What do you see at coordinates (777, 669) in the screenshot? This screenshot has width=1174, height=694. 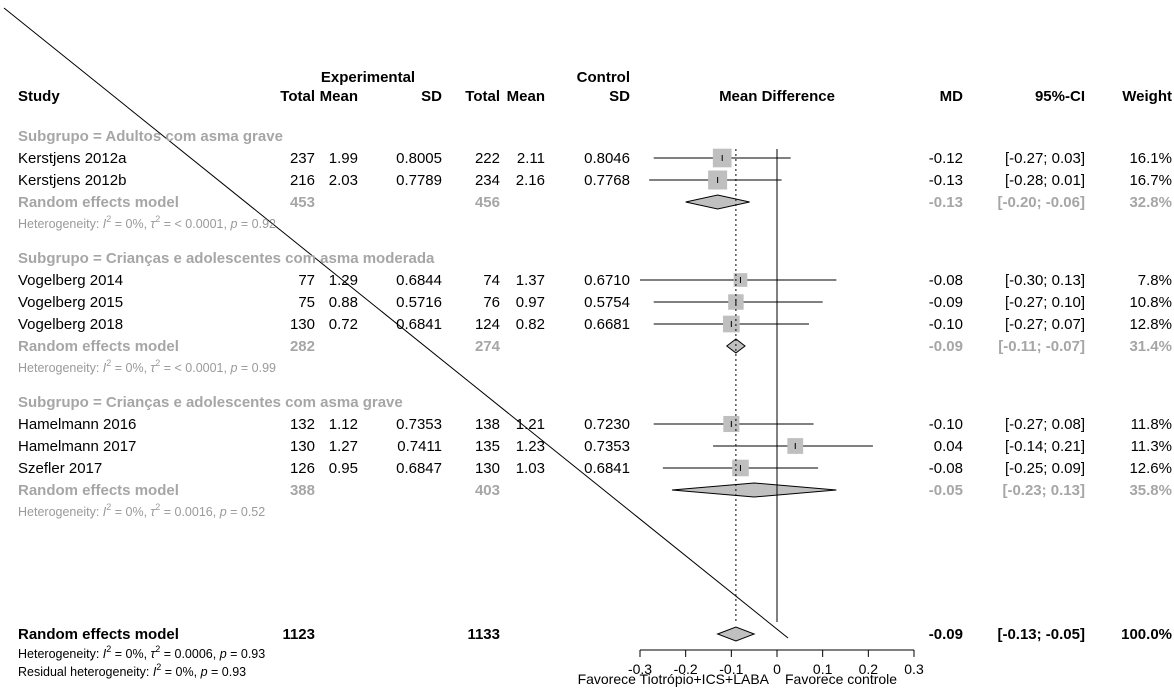 I see `x-tick-label: 0` at bounding box center [777, 669].